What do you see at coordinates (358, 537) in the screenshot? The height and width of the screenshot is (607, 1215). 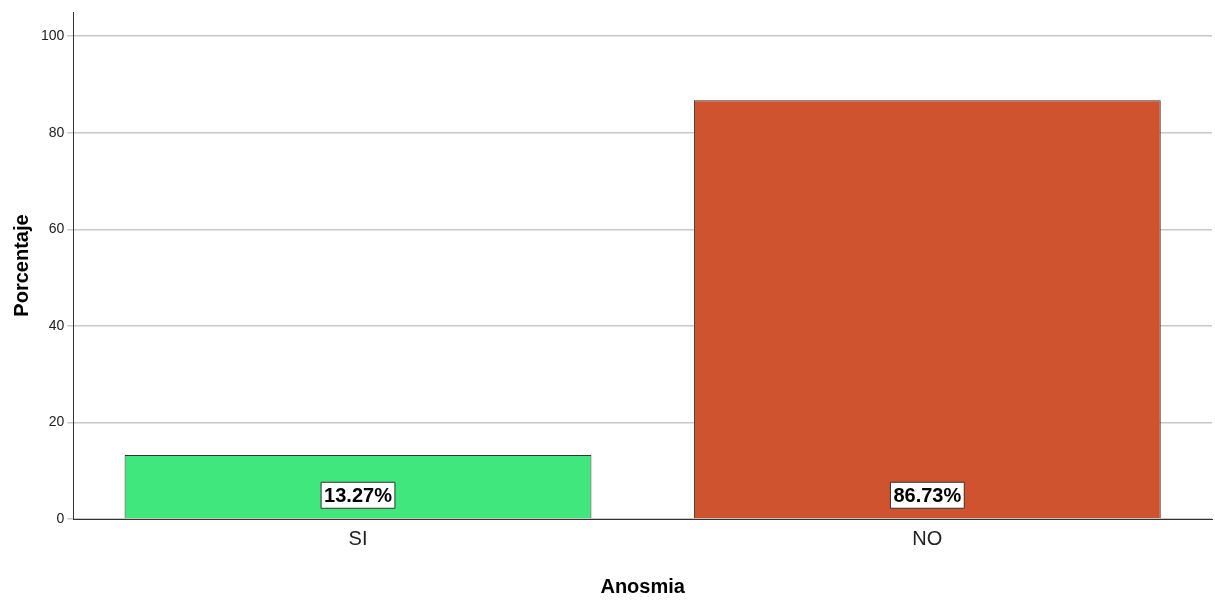 I see `x-tick-label: SI` at bounding box center [358, 537].